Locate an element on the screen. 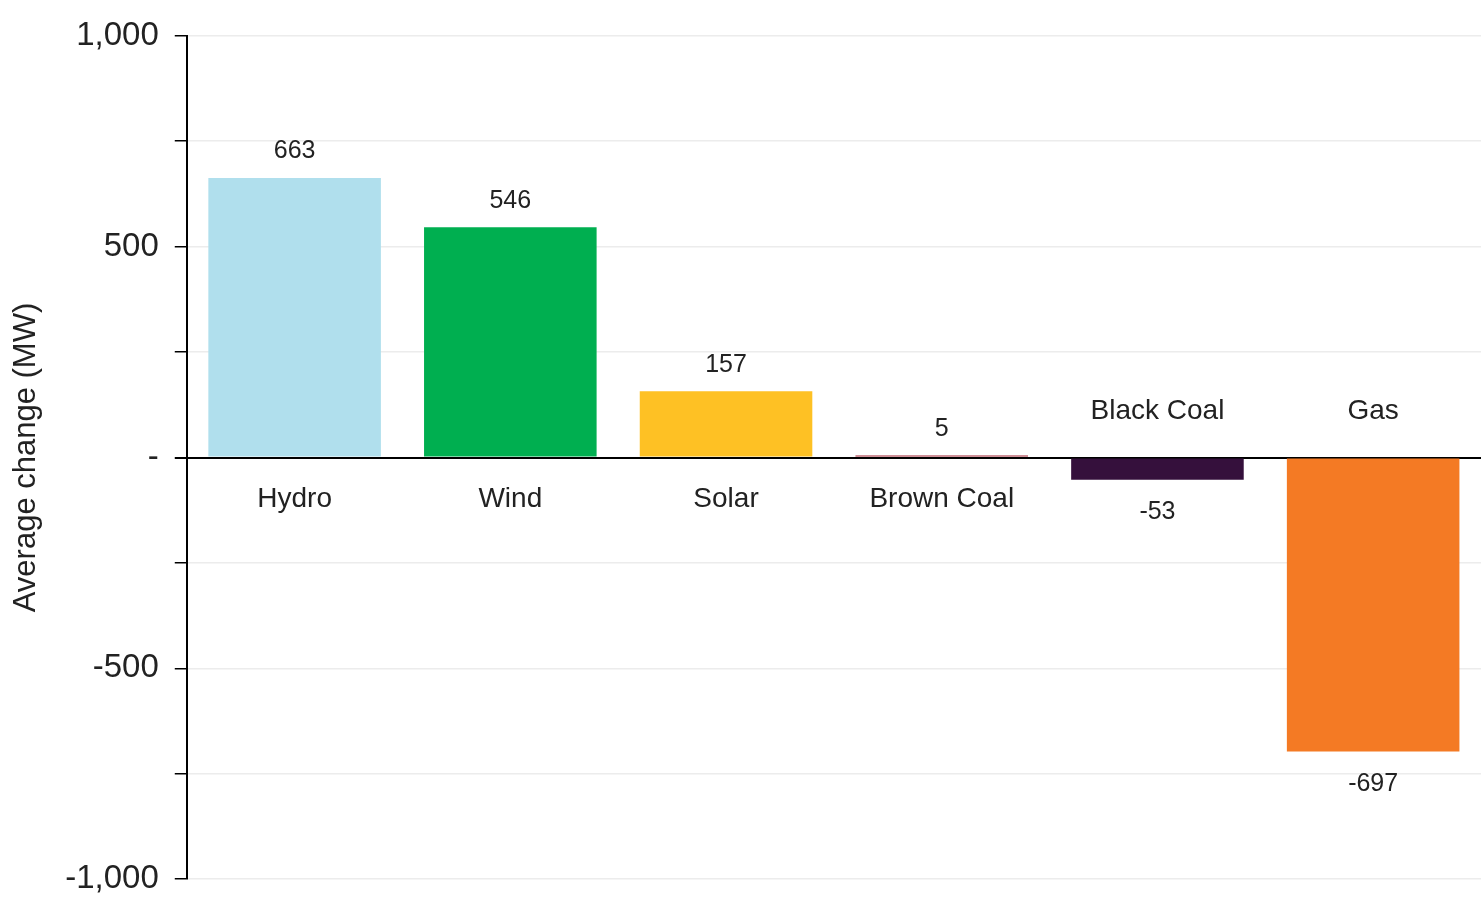 The height and width of the screenshot is (915, 1481). y-tick-label: 1,000 is located at coordinates (117, 33).